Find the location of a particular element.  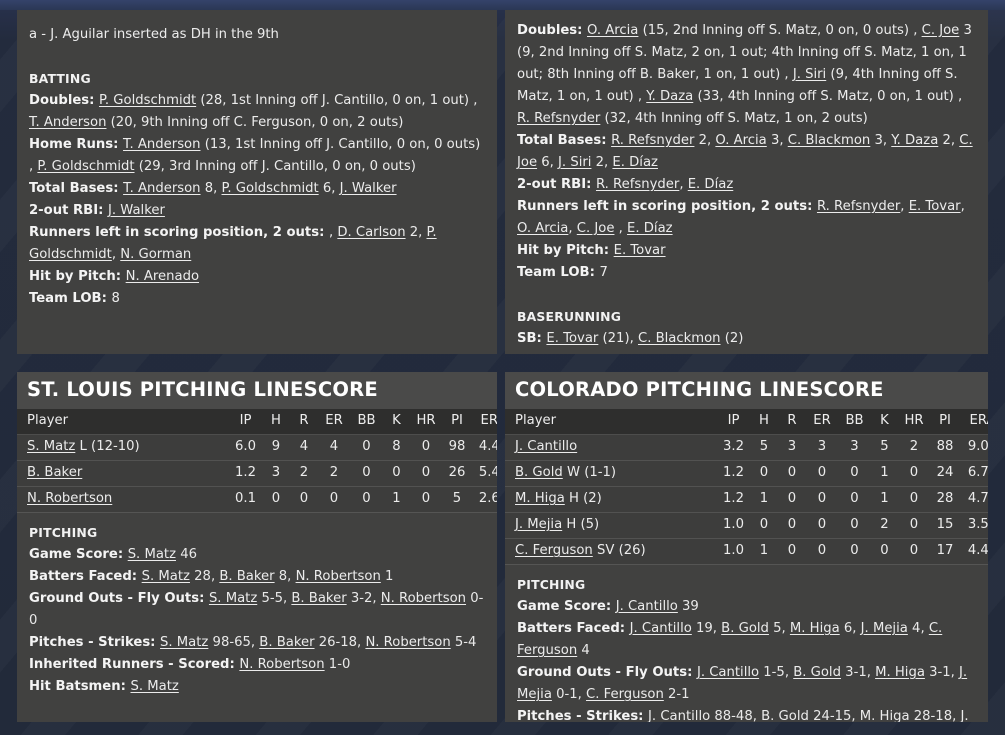

player-link: N. Gorman is located at coordinates (156, 254).